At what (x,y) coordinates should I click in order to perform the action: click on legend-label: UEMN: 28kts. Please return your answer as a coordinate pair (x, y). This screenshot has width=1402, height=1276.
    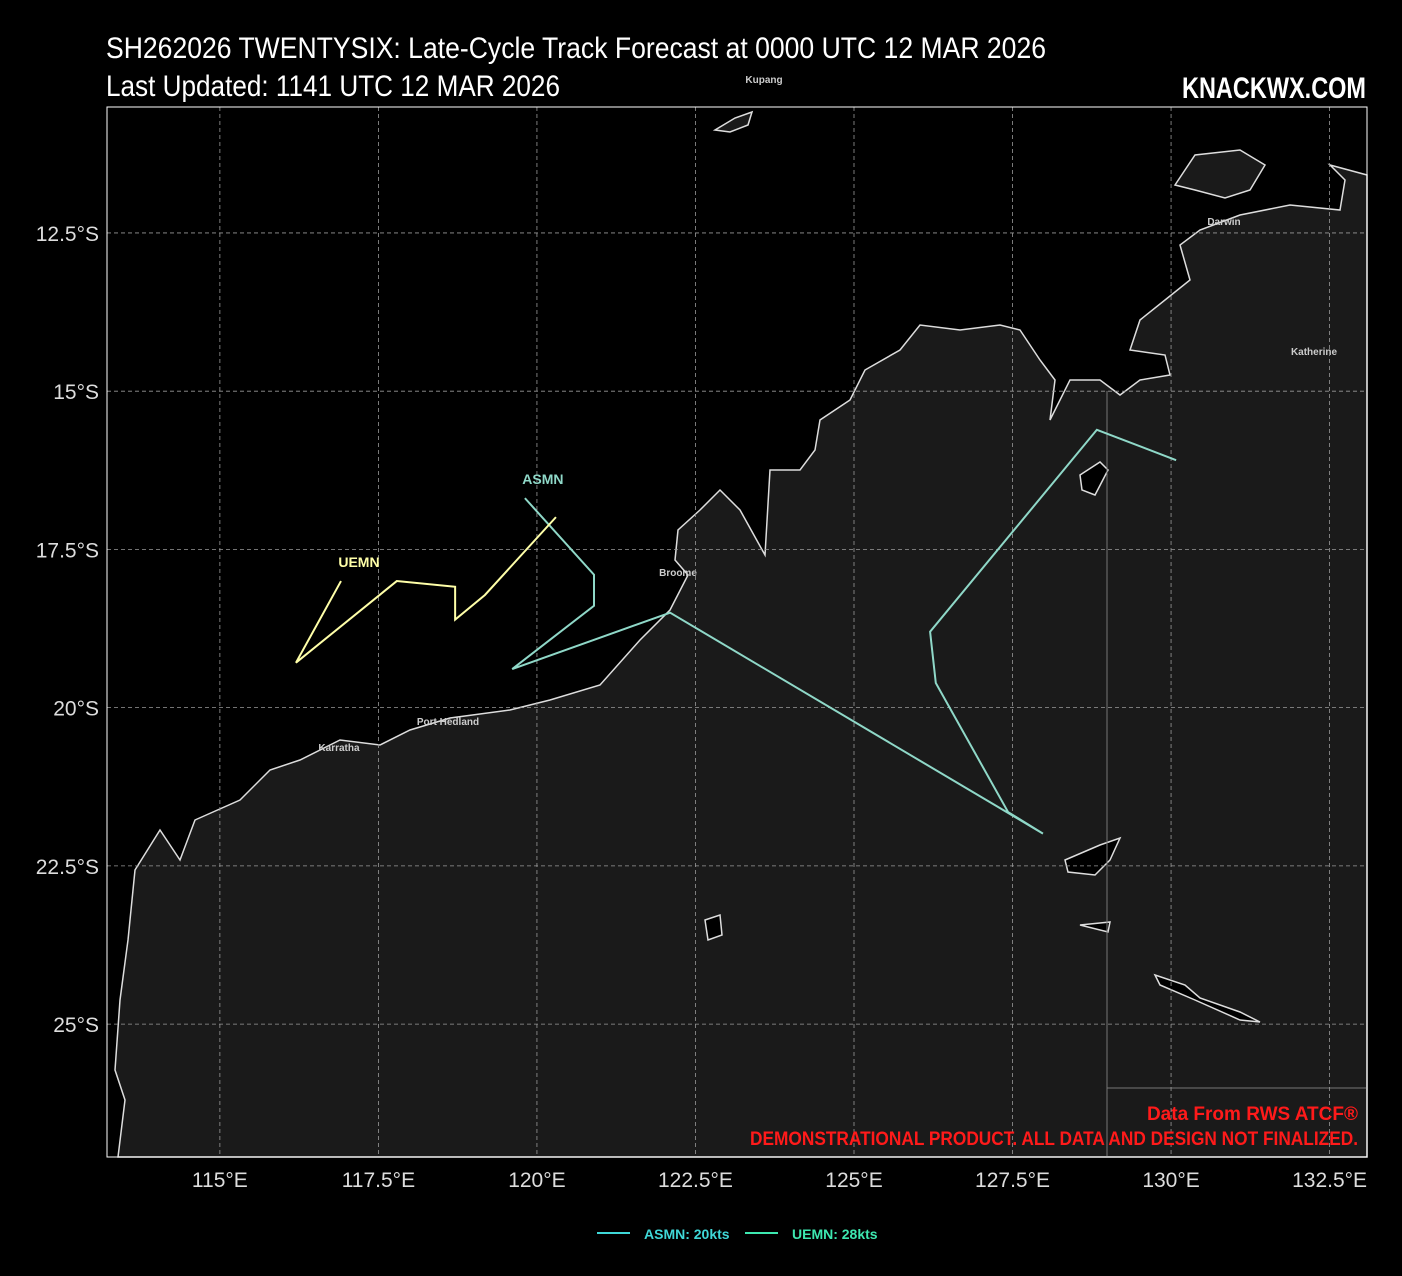
    Looking at the image, I should click on (835, 1234).